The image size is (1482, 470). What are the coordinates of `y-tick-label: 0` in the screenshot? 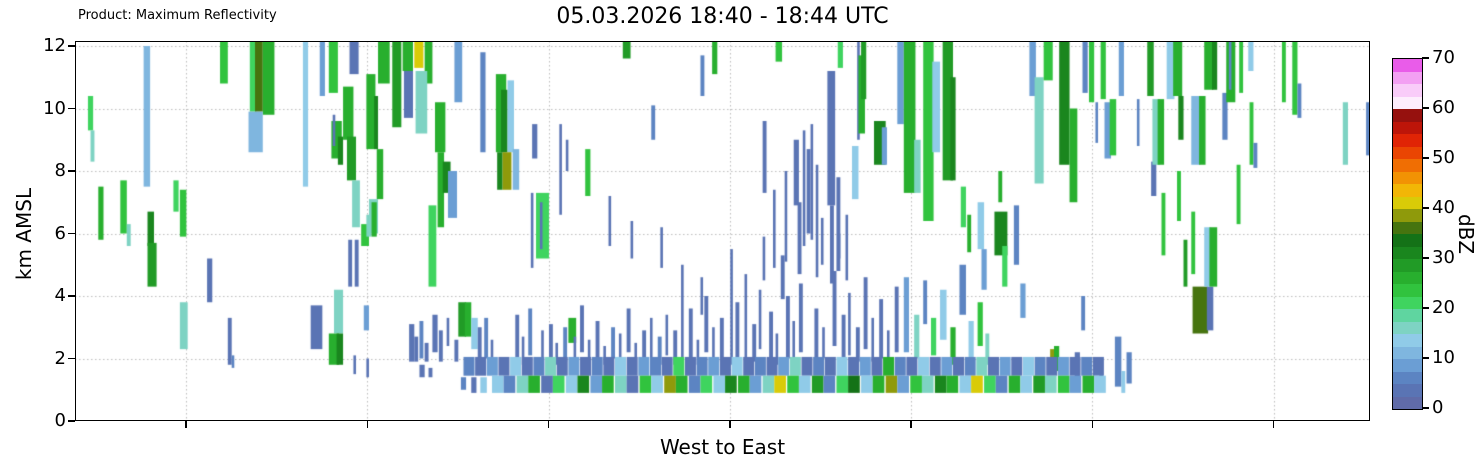 It's located at (60, 420).